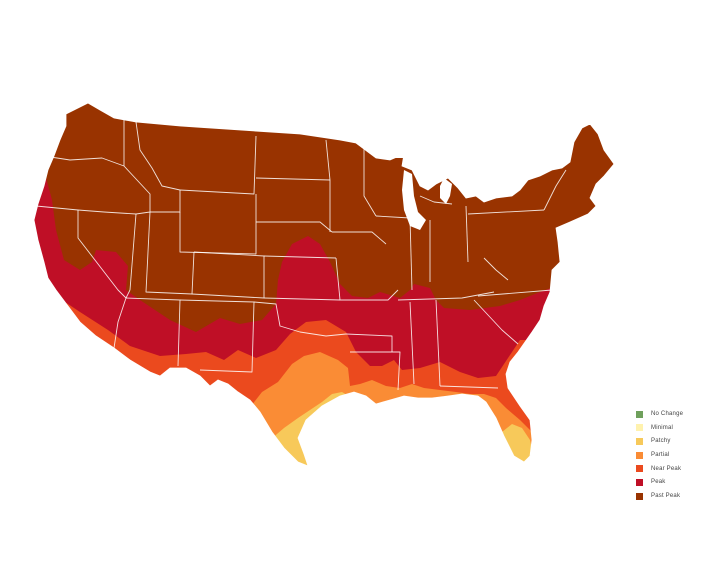 The height and width of the screenshot is (576, 720). I want to click on border-mo-ar, so click(367, 279).